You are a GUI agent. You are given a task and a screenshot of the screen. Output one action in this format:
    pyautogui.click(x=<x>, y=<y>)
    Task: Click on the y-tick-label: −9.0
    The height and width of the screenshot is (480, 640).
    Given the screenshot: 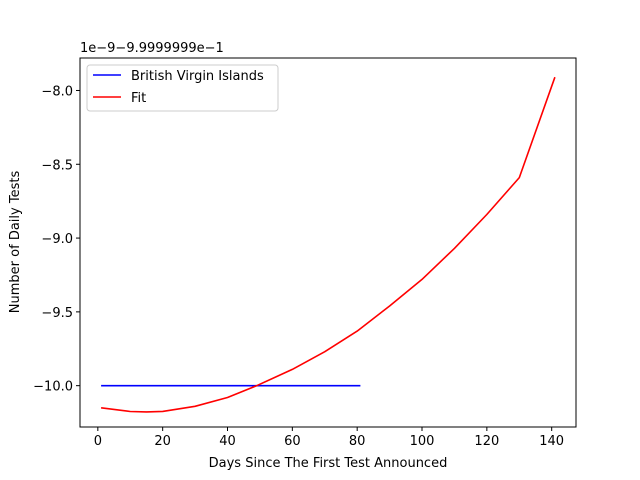 What is the action you would take?
    pyautogui.click(x=57, y=239)
    